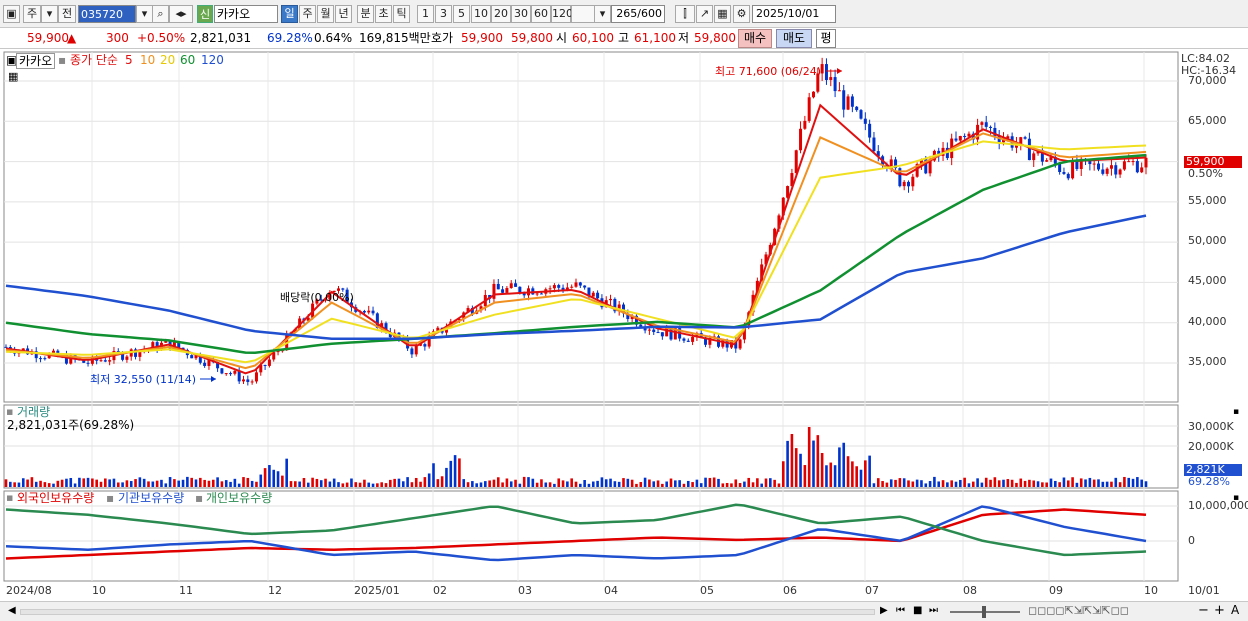  I want to click on sell-button: 매도, so click(794, 38).